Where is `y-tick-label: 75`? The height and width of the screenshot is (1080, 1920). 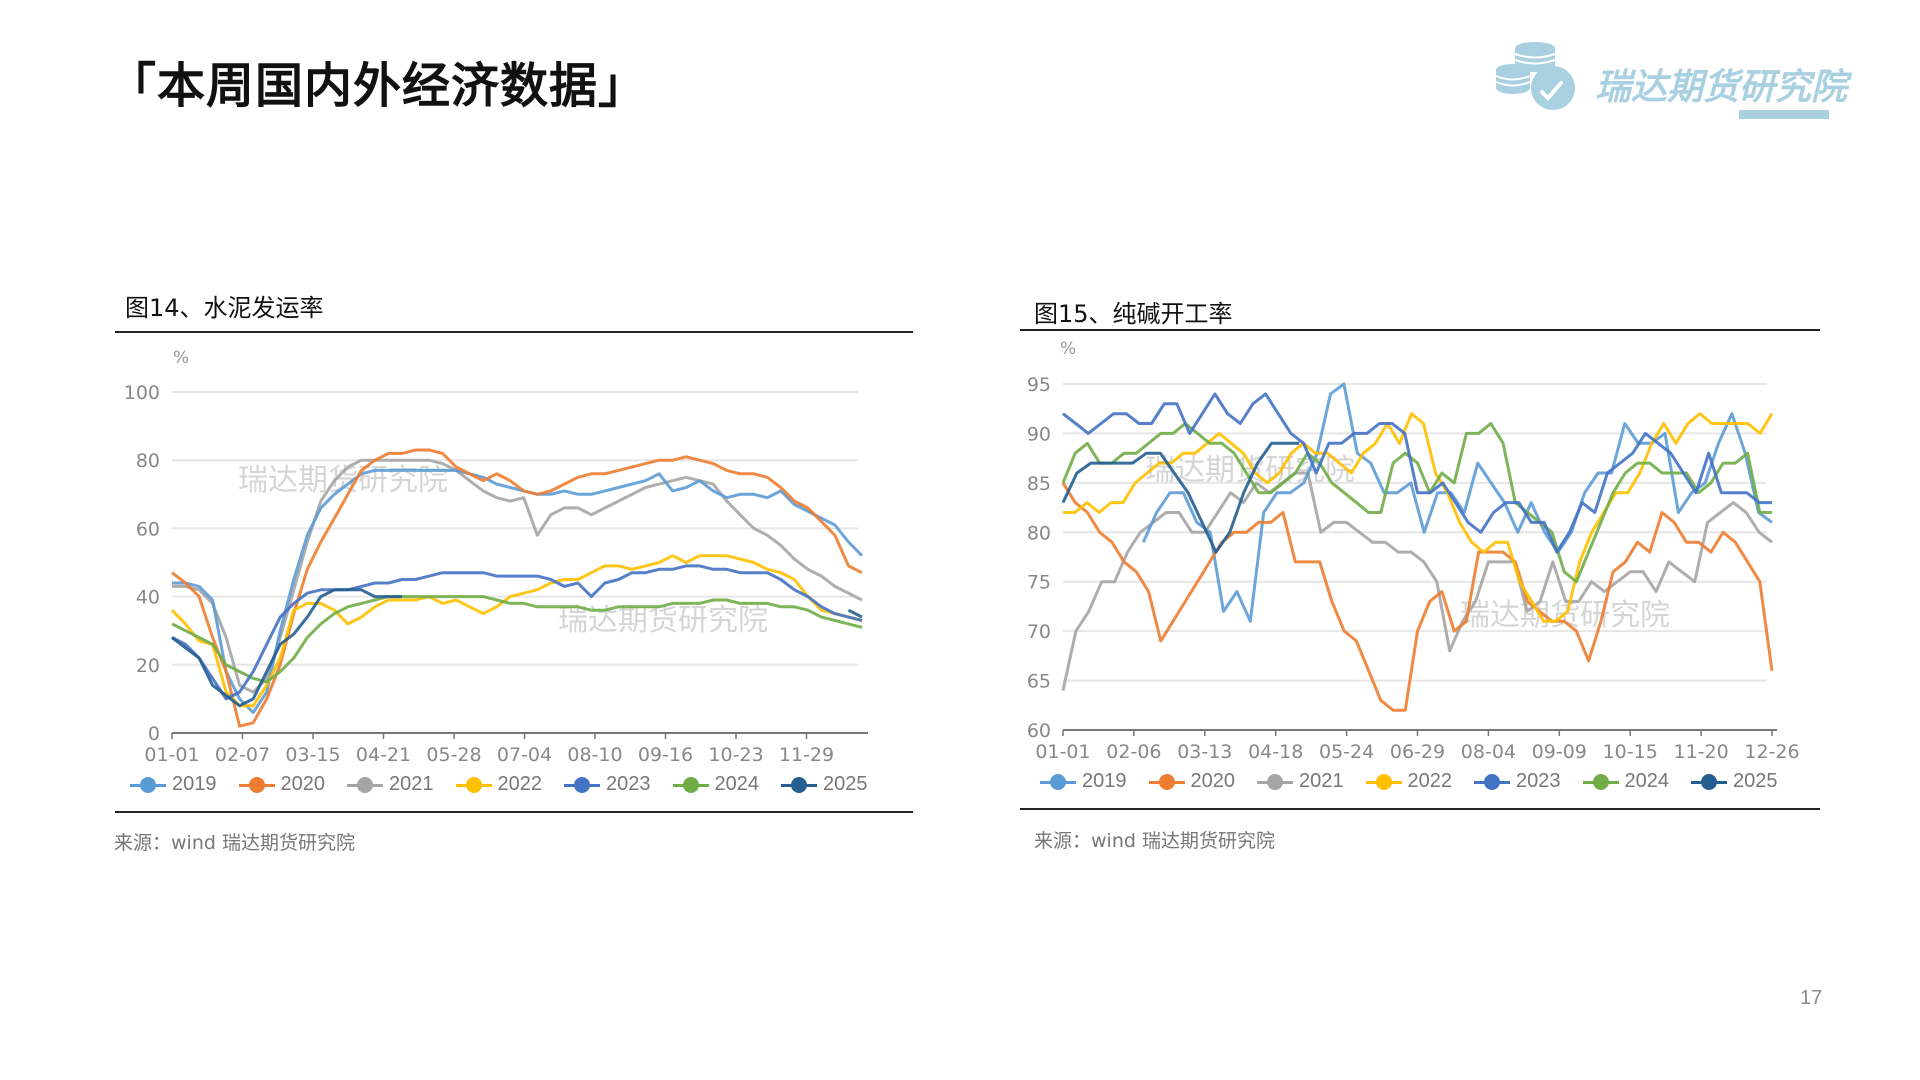 y-tick-label: 75 is located at coordinates (1039, 583).